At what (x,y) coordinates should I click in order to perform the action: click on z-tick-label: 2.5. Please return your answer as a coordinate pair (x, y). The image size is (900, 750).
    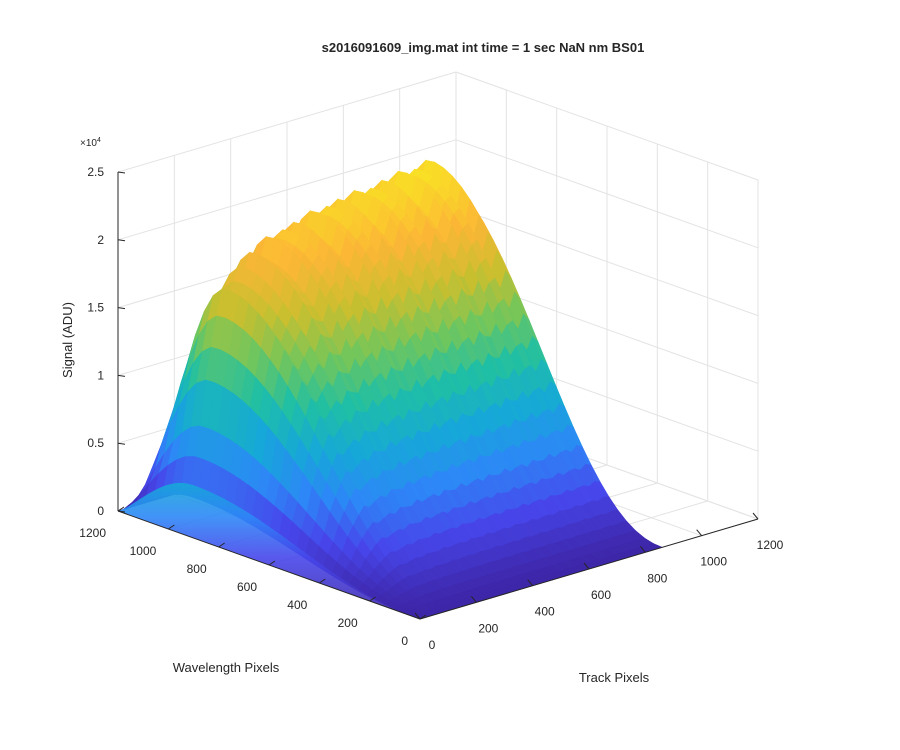
    Looking at the image, I should click on (95, 172).